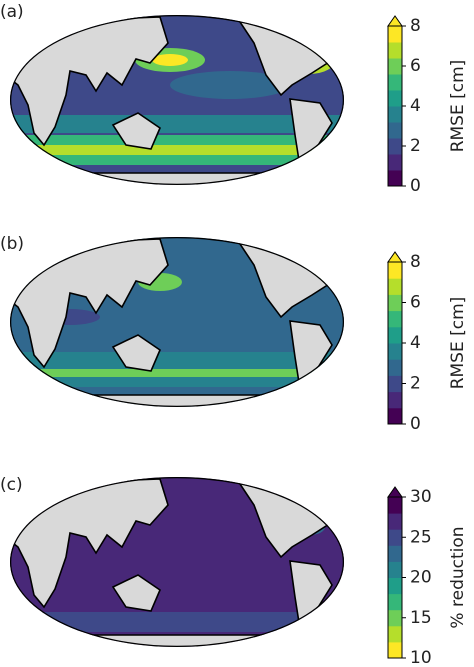 This screenshot has height=667, width=474. What do you see at coordinates (12, 12) in the screenshot?
I see `panel-label: (a)` at bounding box center [12, 12].